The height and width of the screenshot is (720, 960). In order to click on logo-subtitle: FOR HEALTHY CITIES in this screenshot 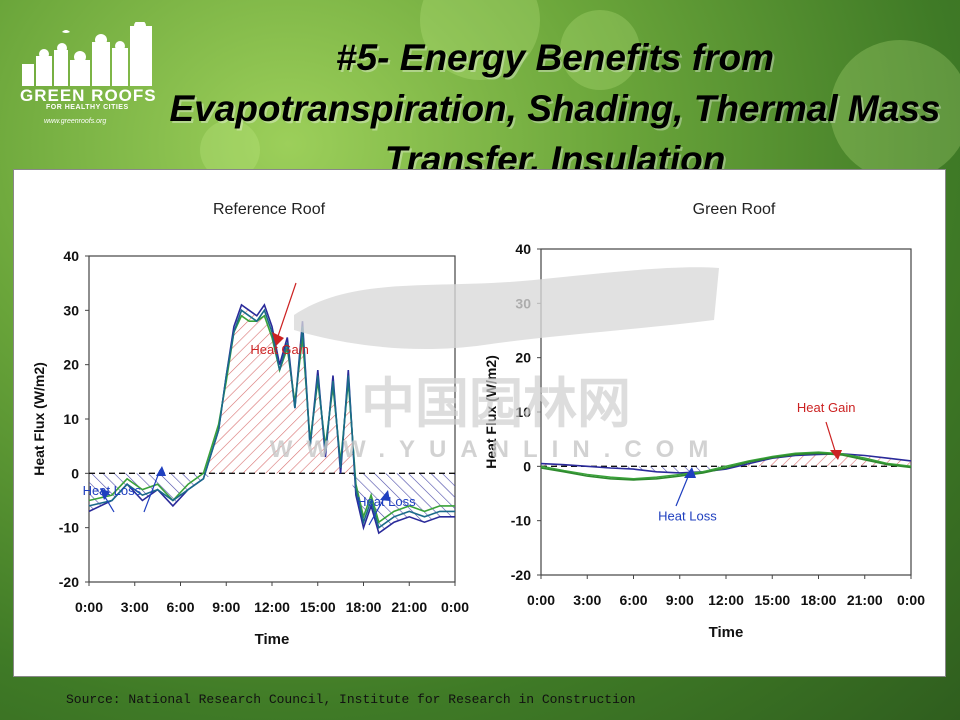, I will do `click(87, 107)`.